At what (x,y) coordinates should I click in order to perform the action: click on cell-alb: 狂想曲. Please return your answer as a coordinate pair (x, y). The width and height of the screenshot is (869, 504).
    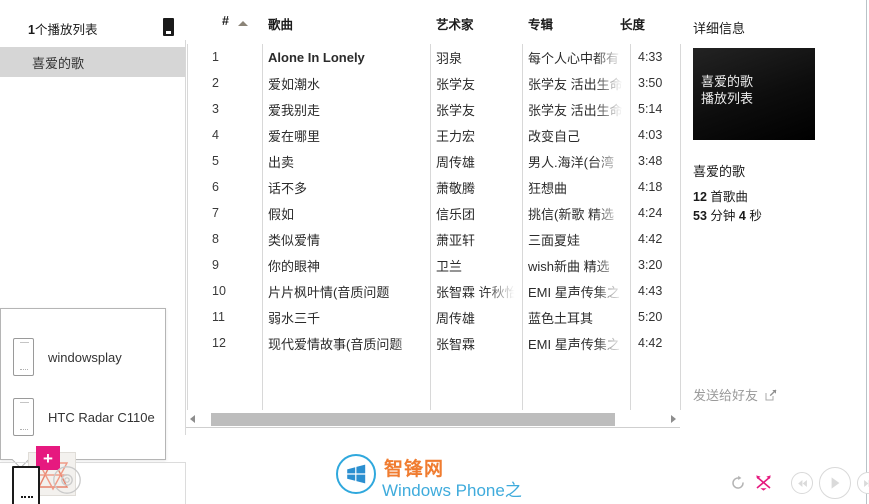
    Looking at the image, I should click on (548, 188).